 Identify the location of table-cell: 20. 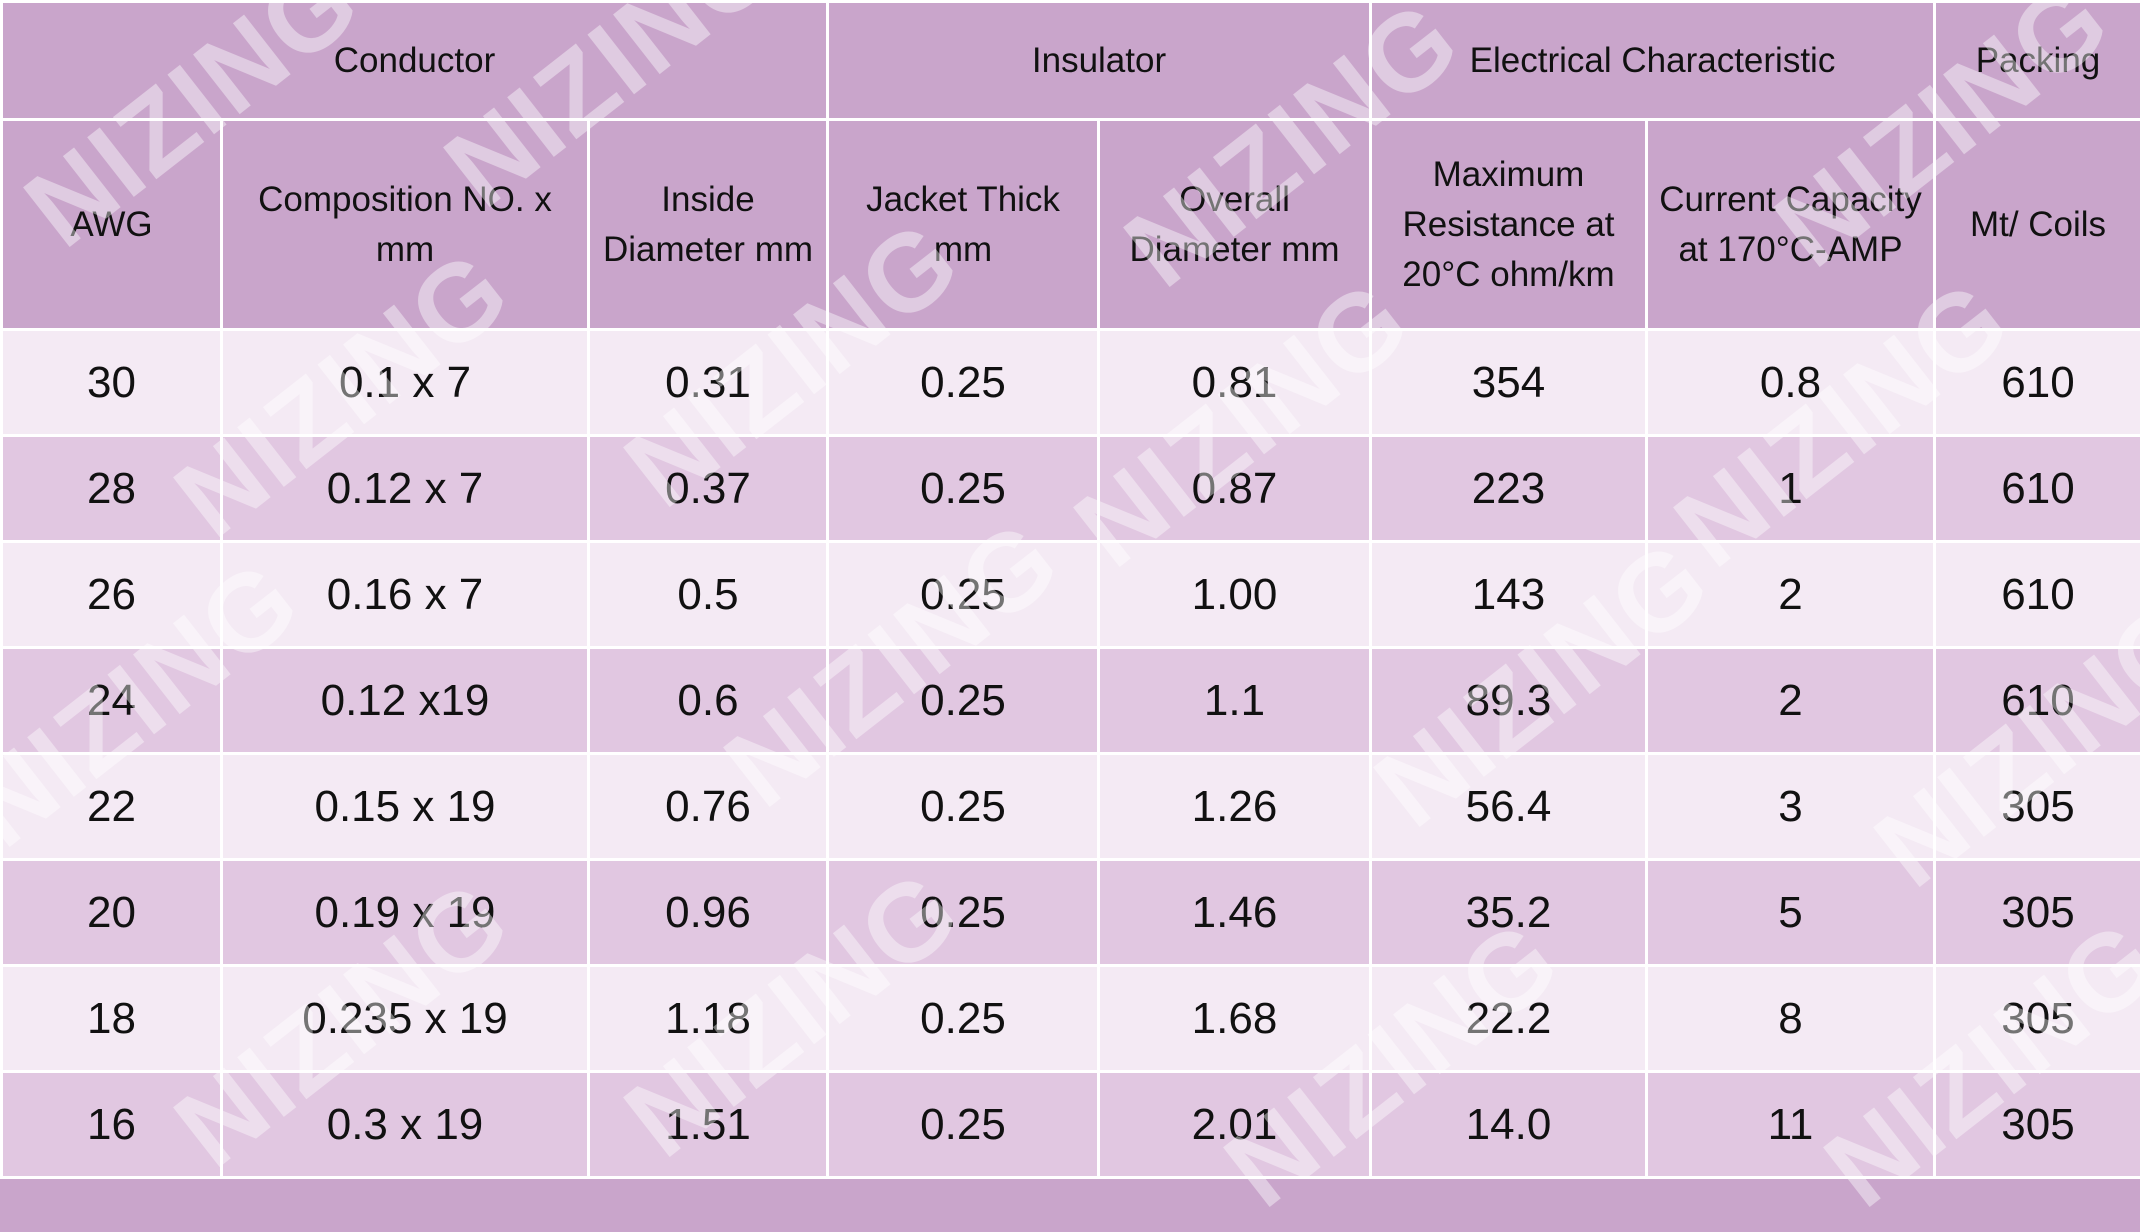
(112, 913).